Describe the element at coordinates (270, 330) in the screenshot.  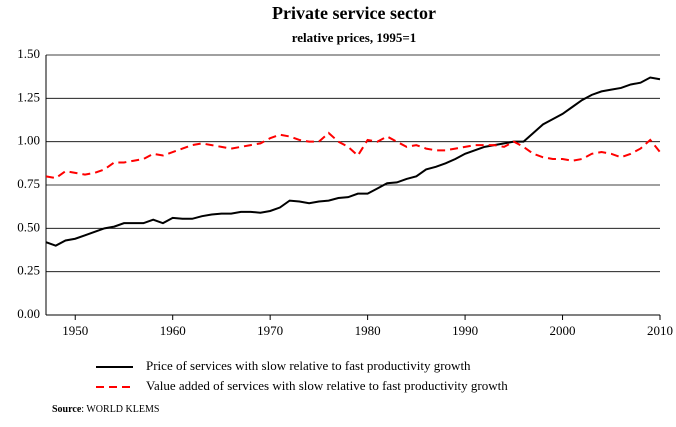
I see `x-tick-label: 1970` at that location.